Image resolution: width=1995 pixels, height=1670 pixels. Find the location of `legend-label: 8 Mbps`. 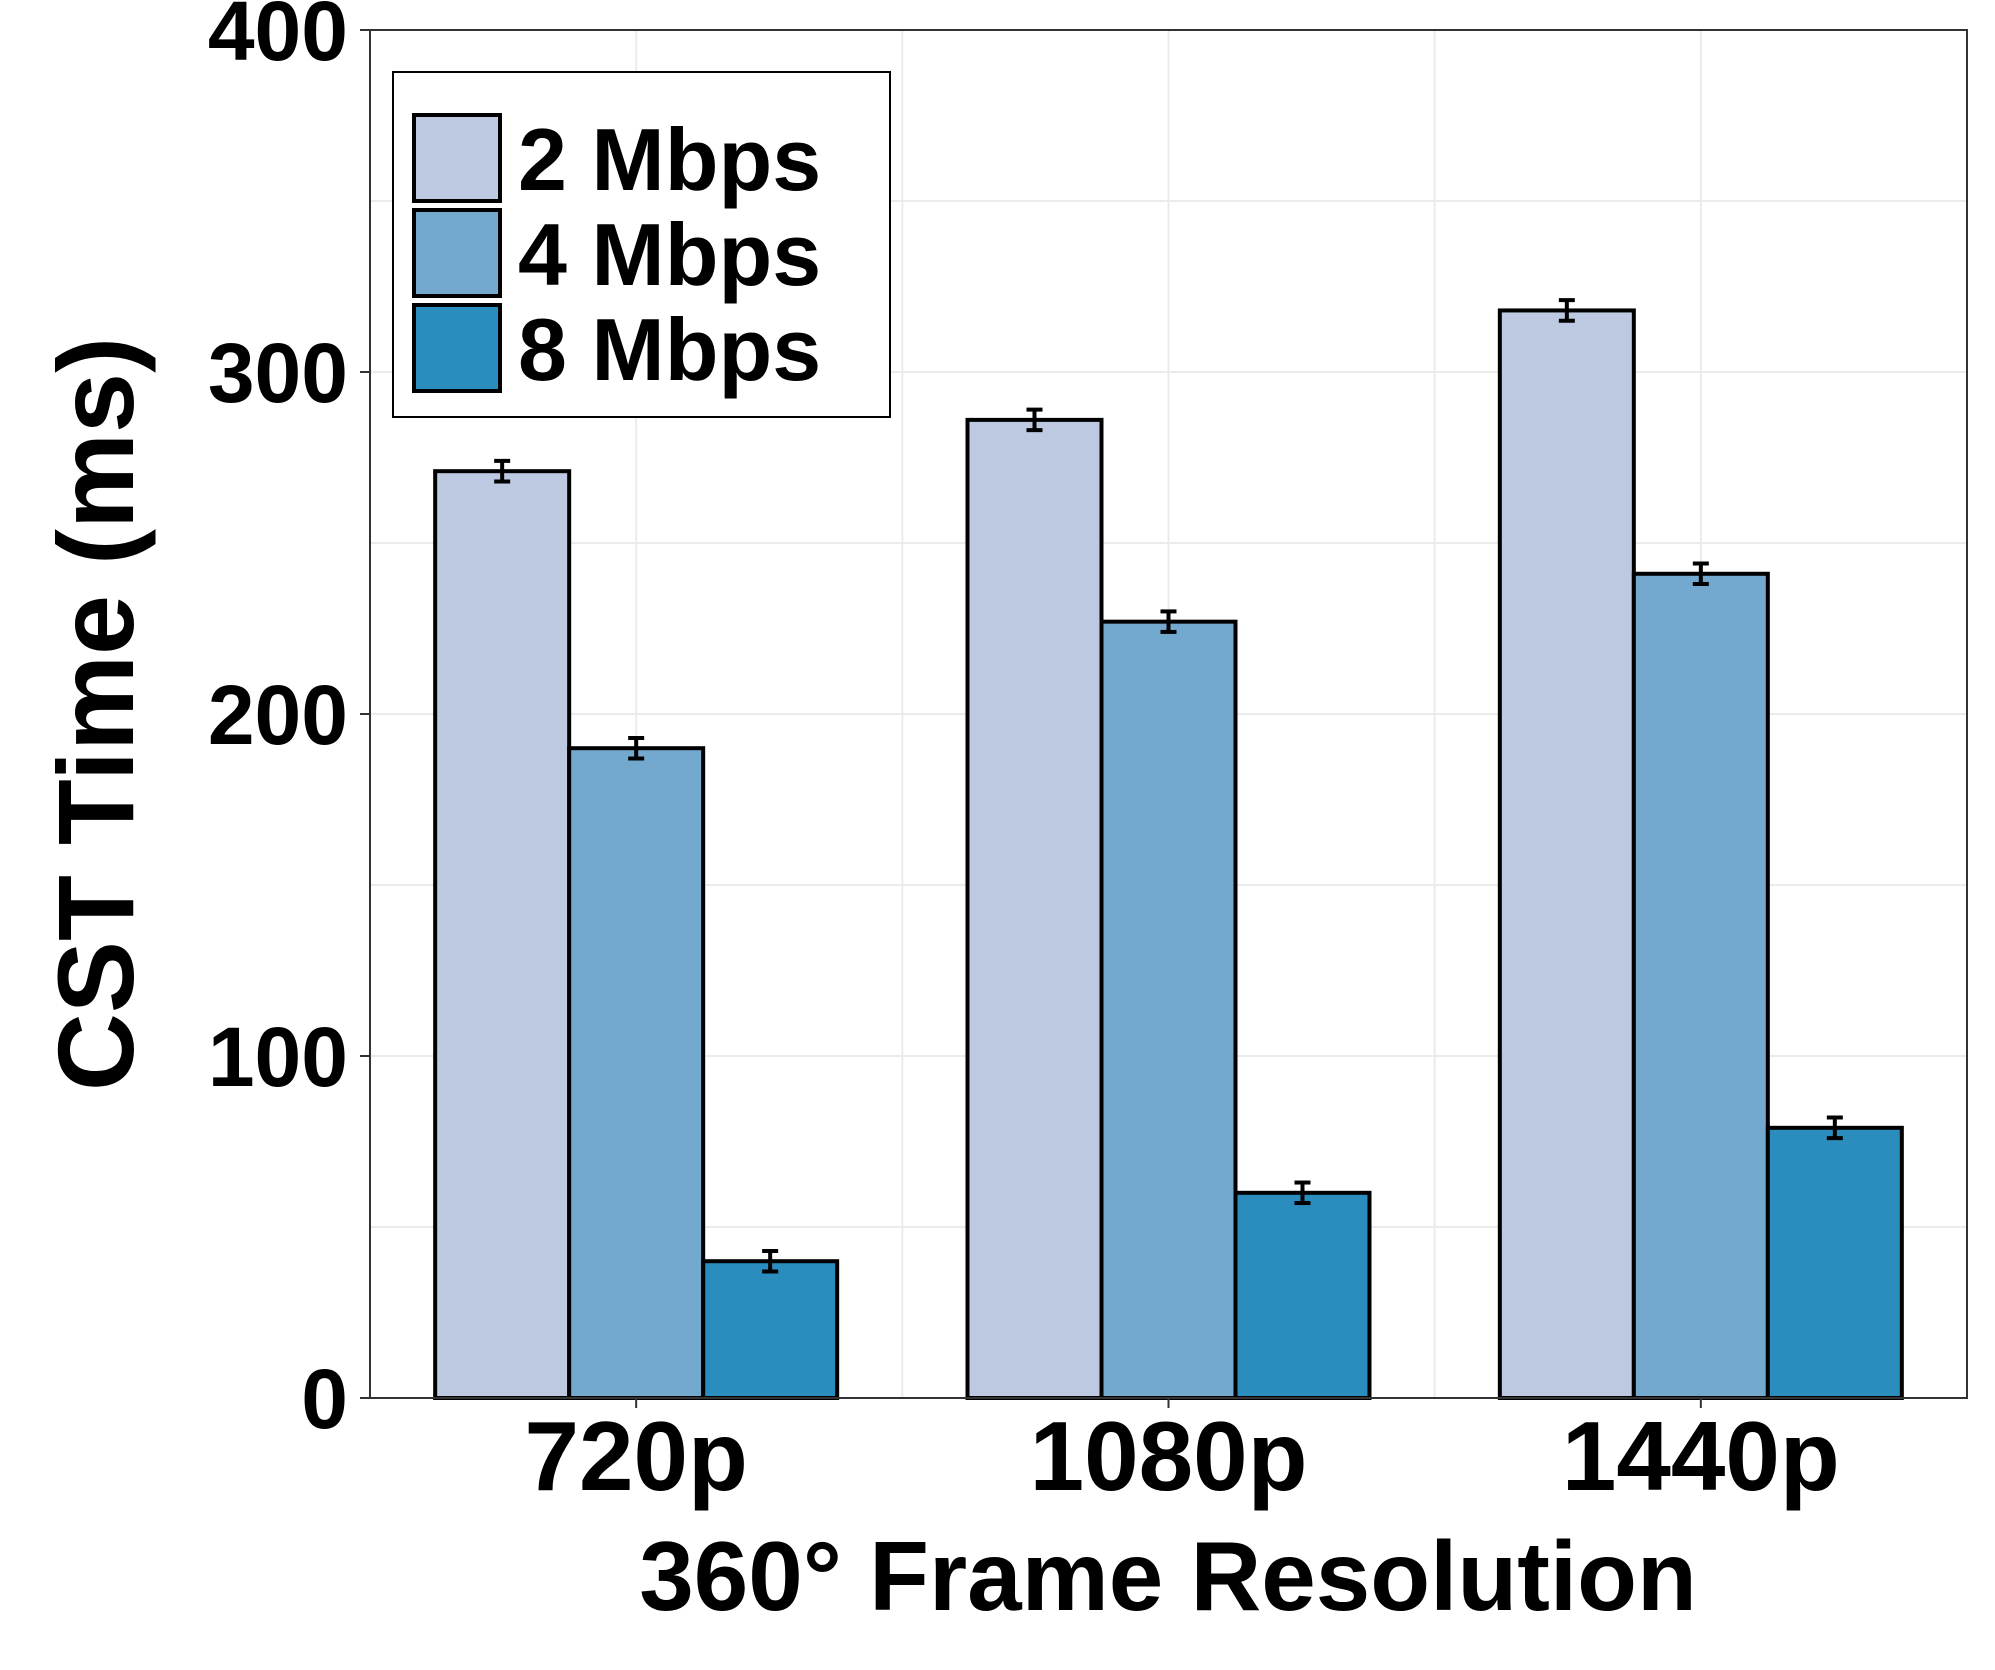

legend-label: 8 Mbps is located at coordinates (669, 349).